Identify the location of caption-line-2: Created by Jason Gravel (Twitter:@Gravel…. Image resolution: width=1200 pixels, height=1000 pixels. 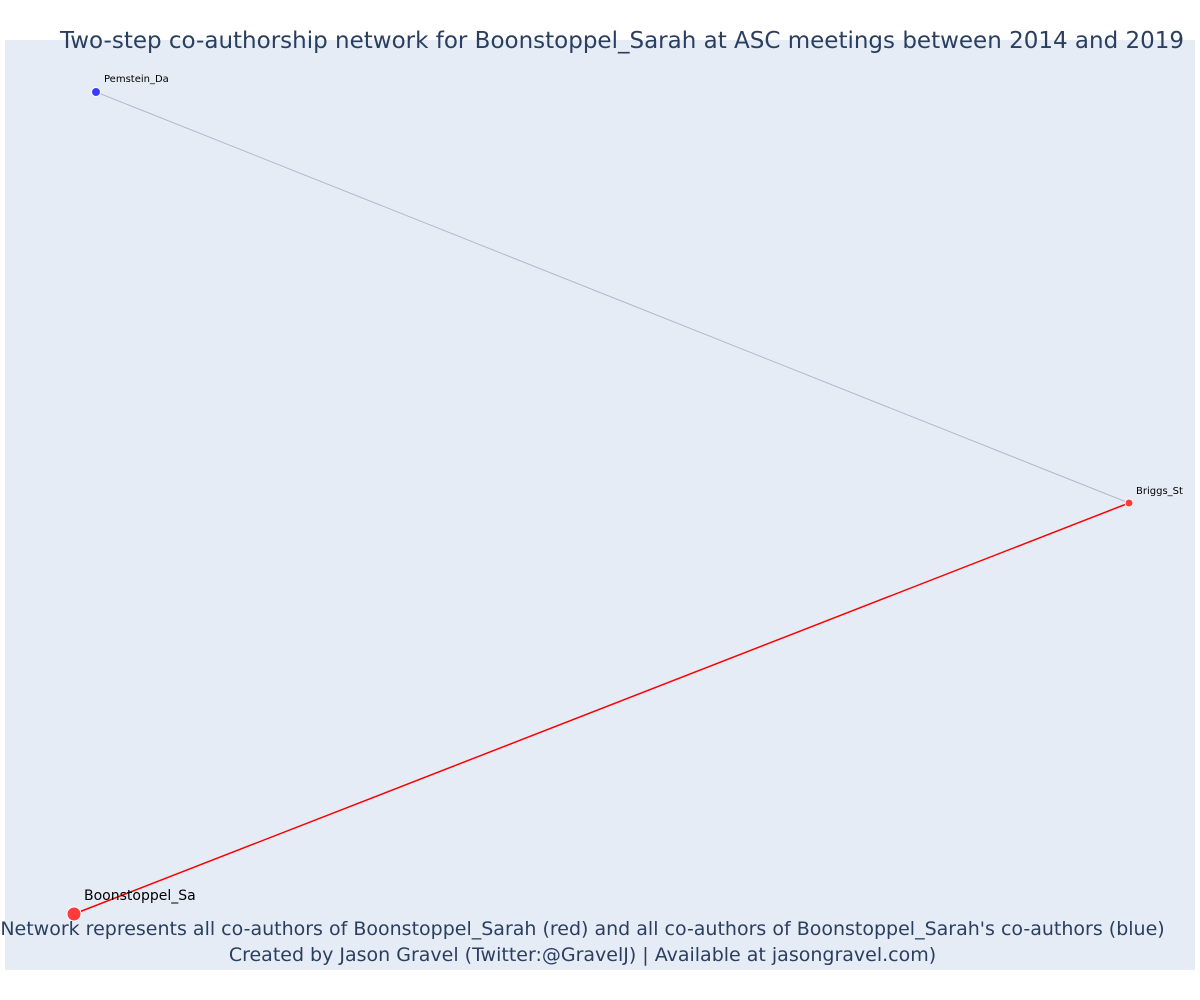
(582, 955).